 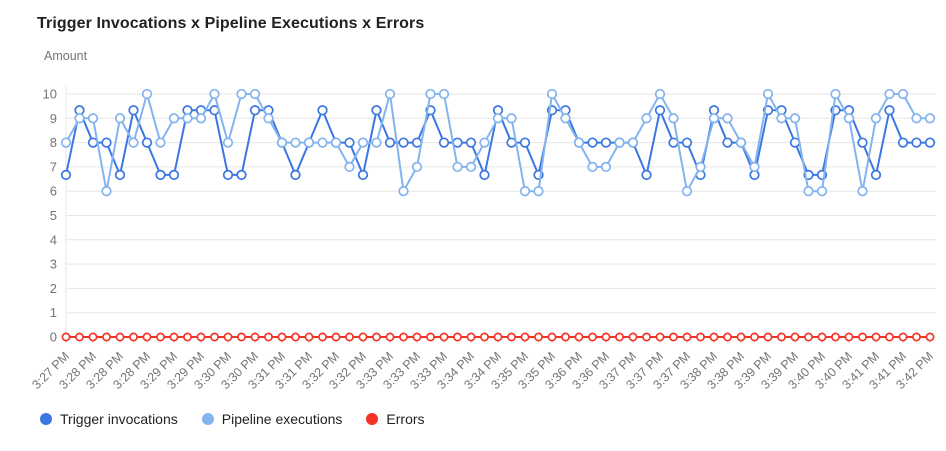 I want to click on legend-item-trigger-invocations: Trigger invocations, so click(x=109, y=419).